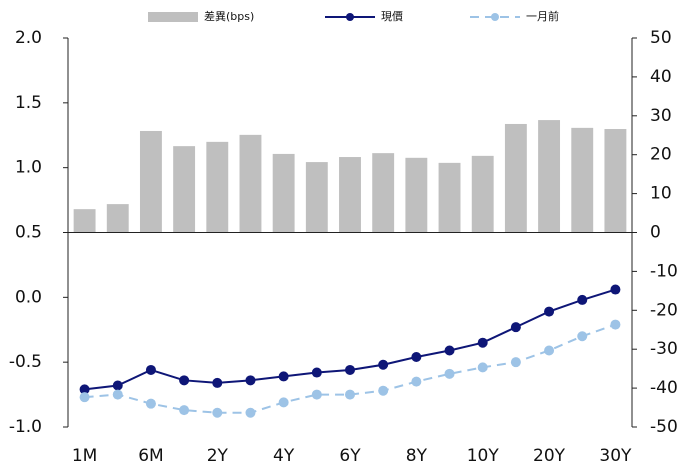 This screenshot has height=463, width=694. I want to click on y2-tick-label: -30, so click(664, 349).